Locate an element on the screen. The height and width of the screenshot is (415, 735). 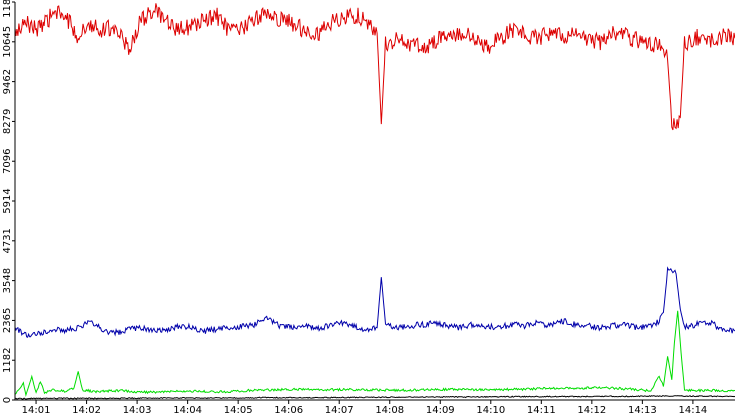
y-tick-label: 11828 is located at coordinates (7, 9).